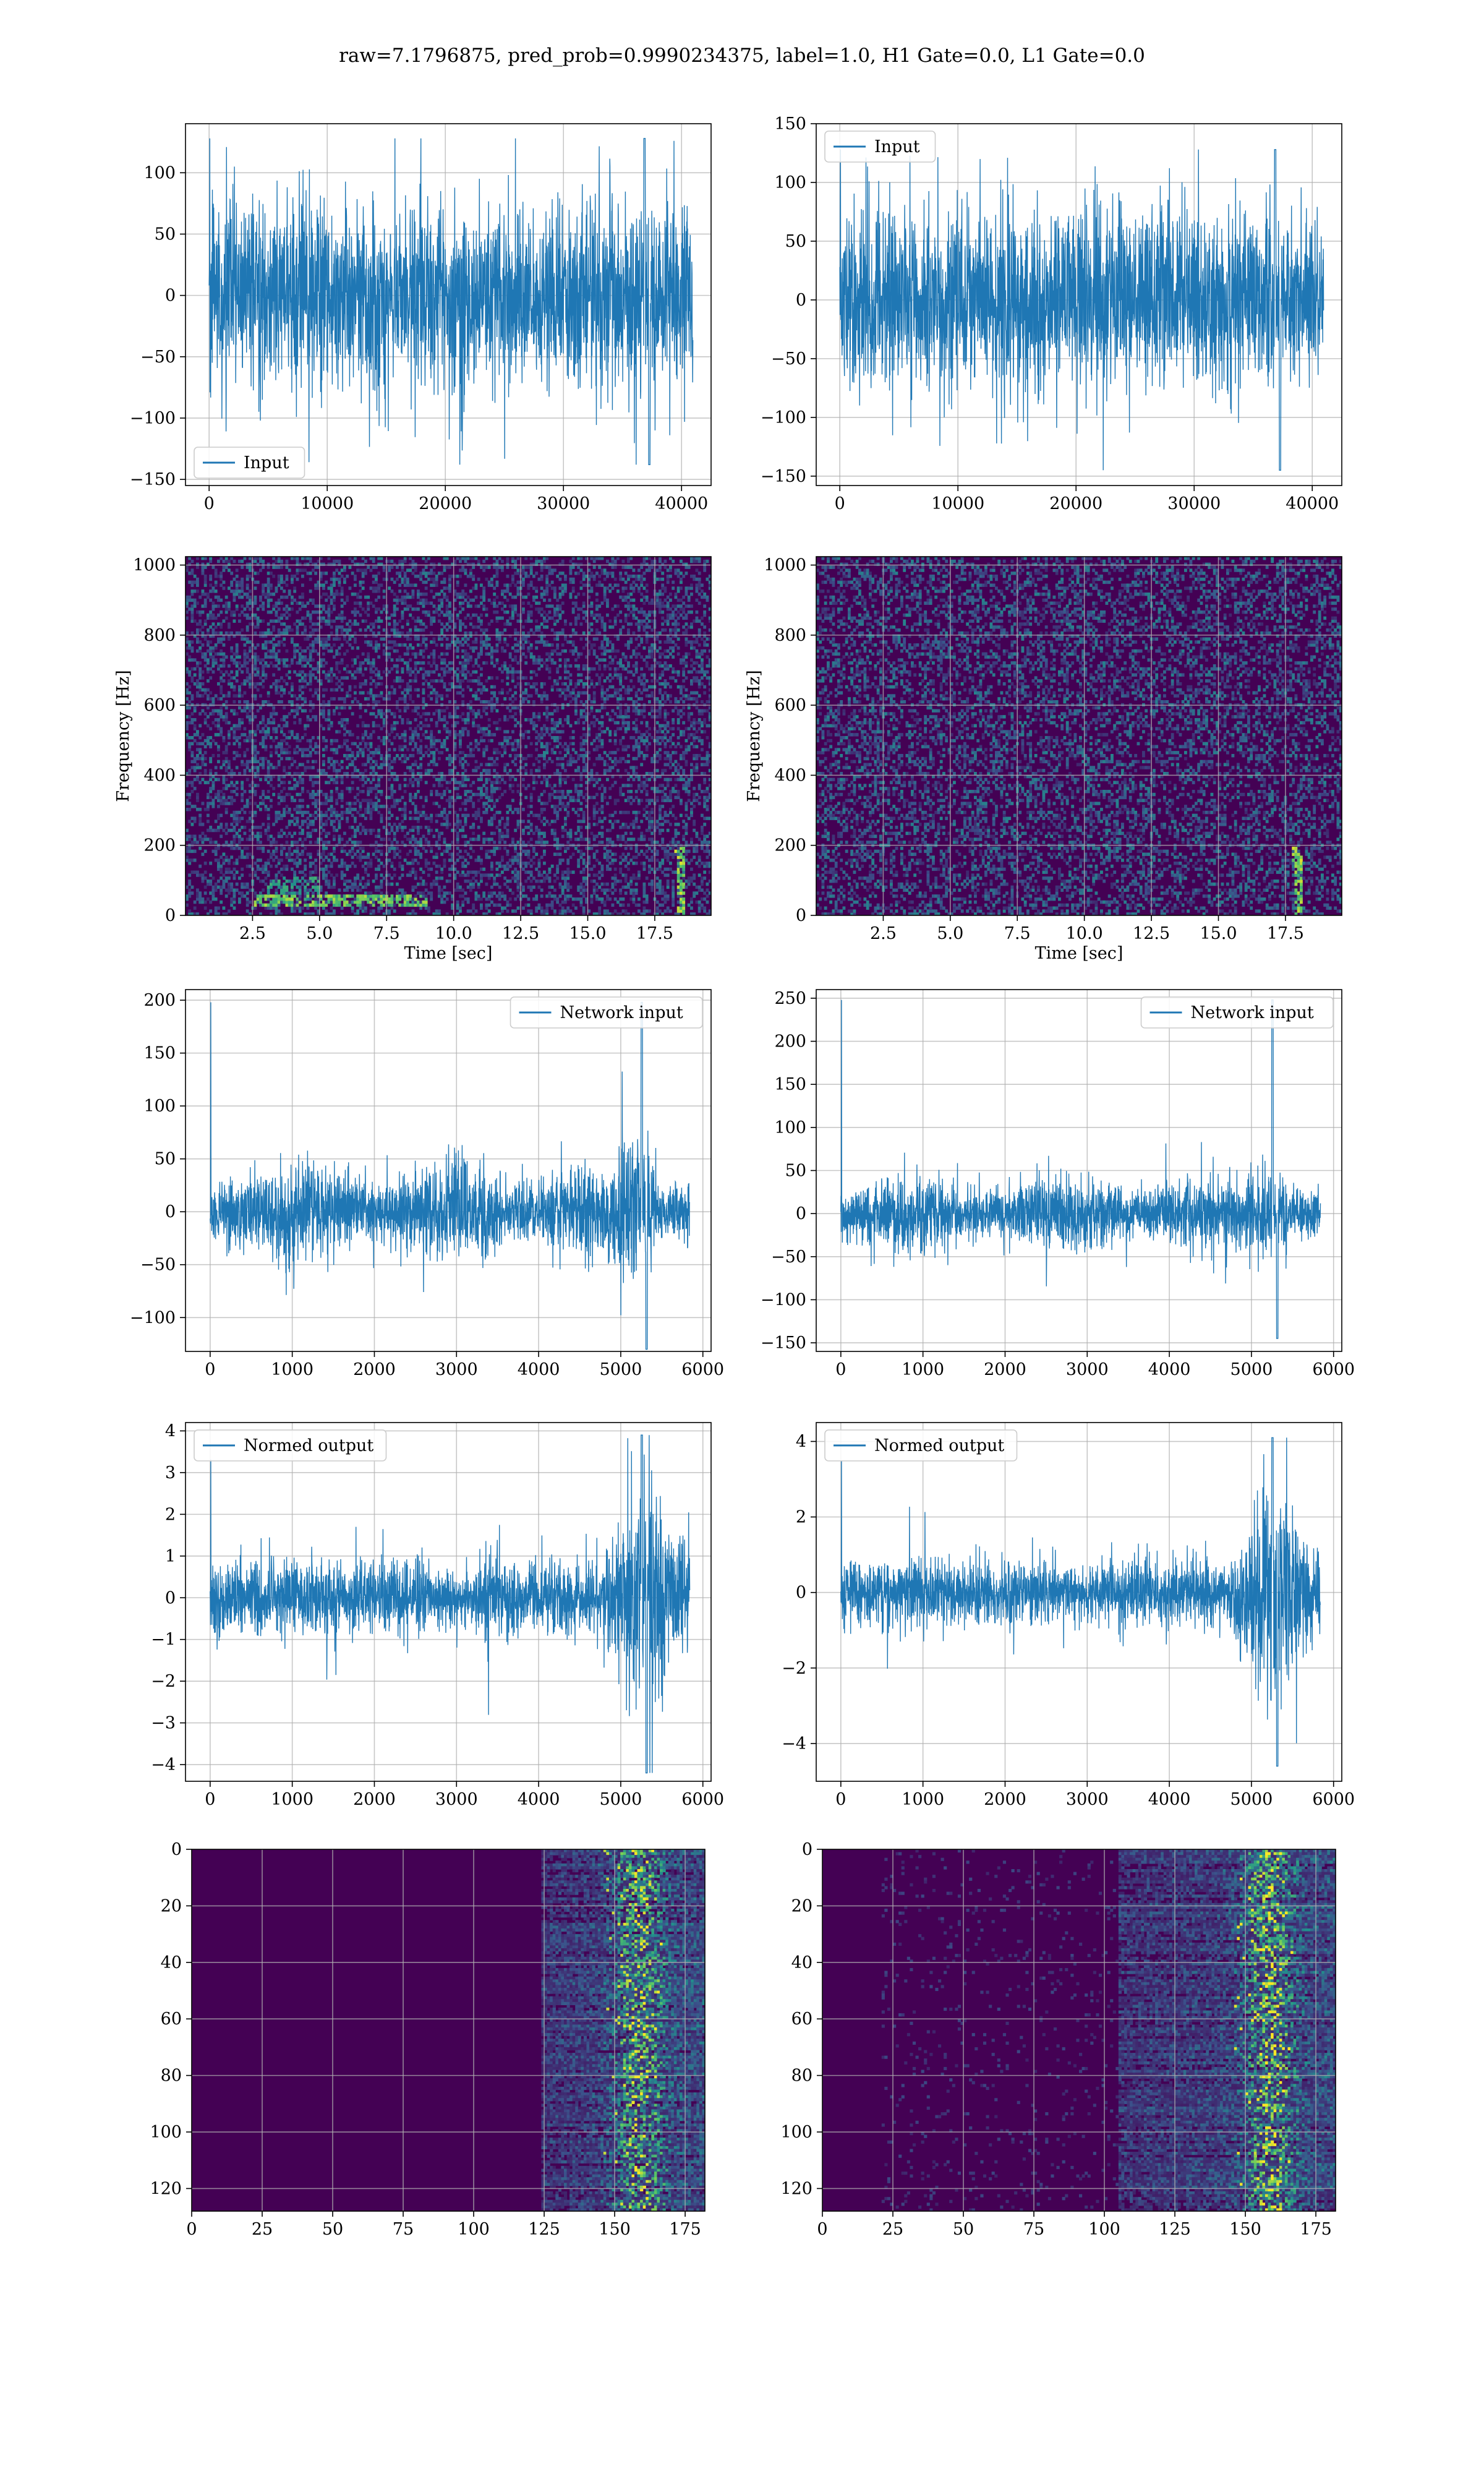  Describe the element at coordinates (327, 503) in the screenshot. I see `x-tick-label: 10000` at that location.